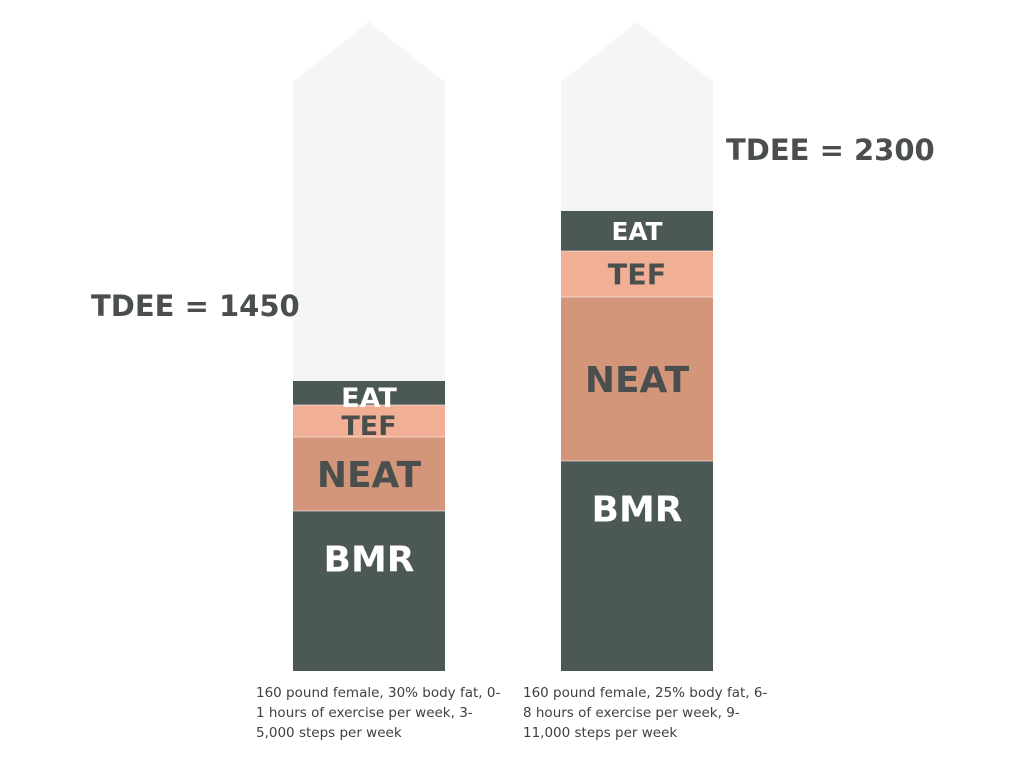  I want to click on tdee-total-label-column-2: TDEE = 2300, so click(830, 150).